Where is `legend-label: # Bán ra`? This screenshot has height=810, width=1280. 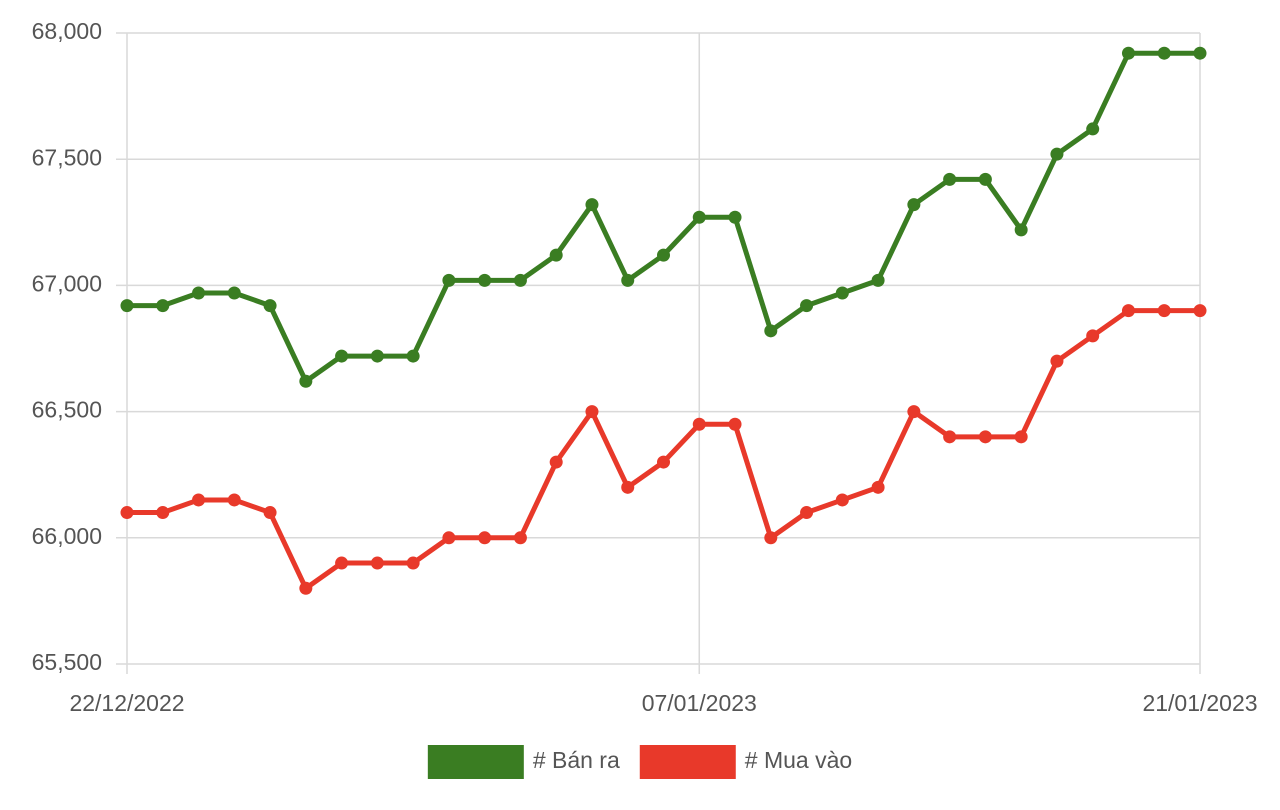 legend-label: # Bán ra is located at coordinates (576, 760).